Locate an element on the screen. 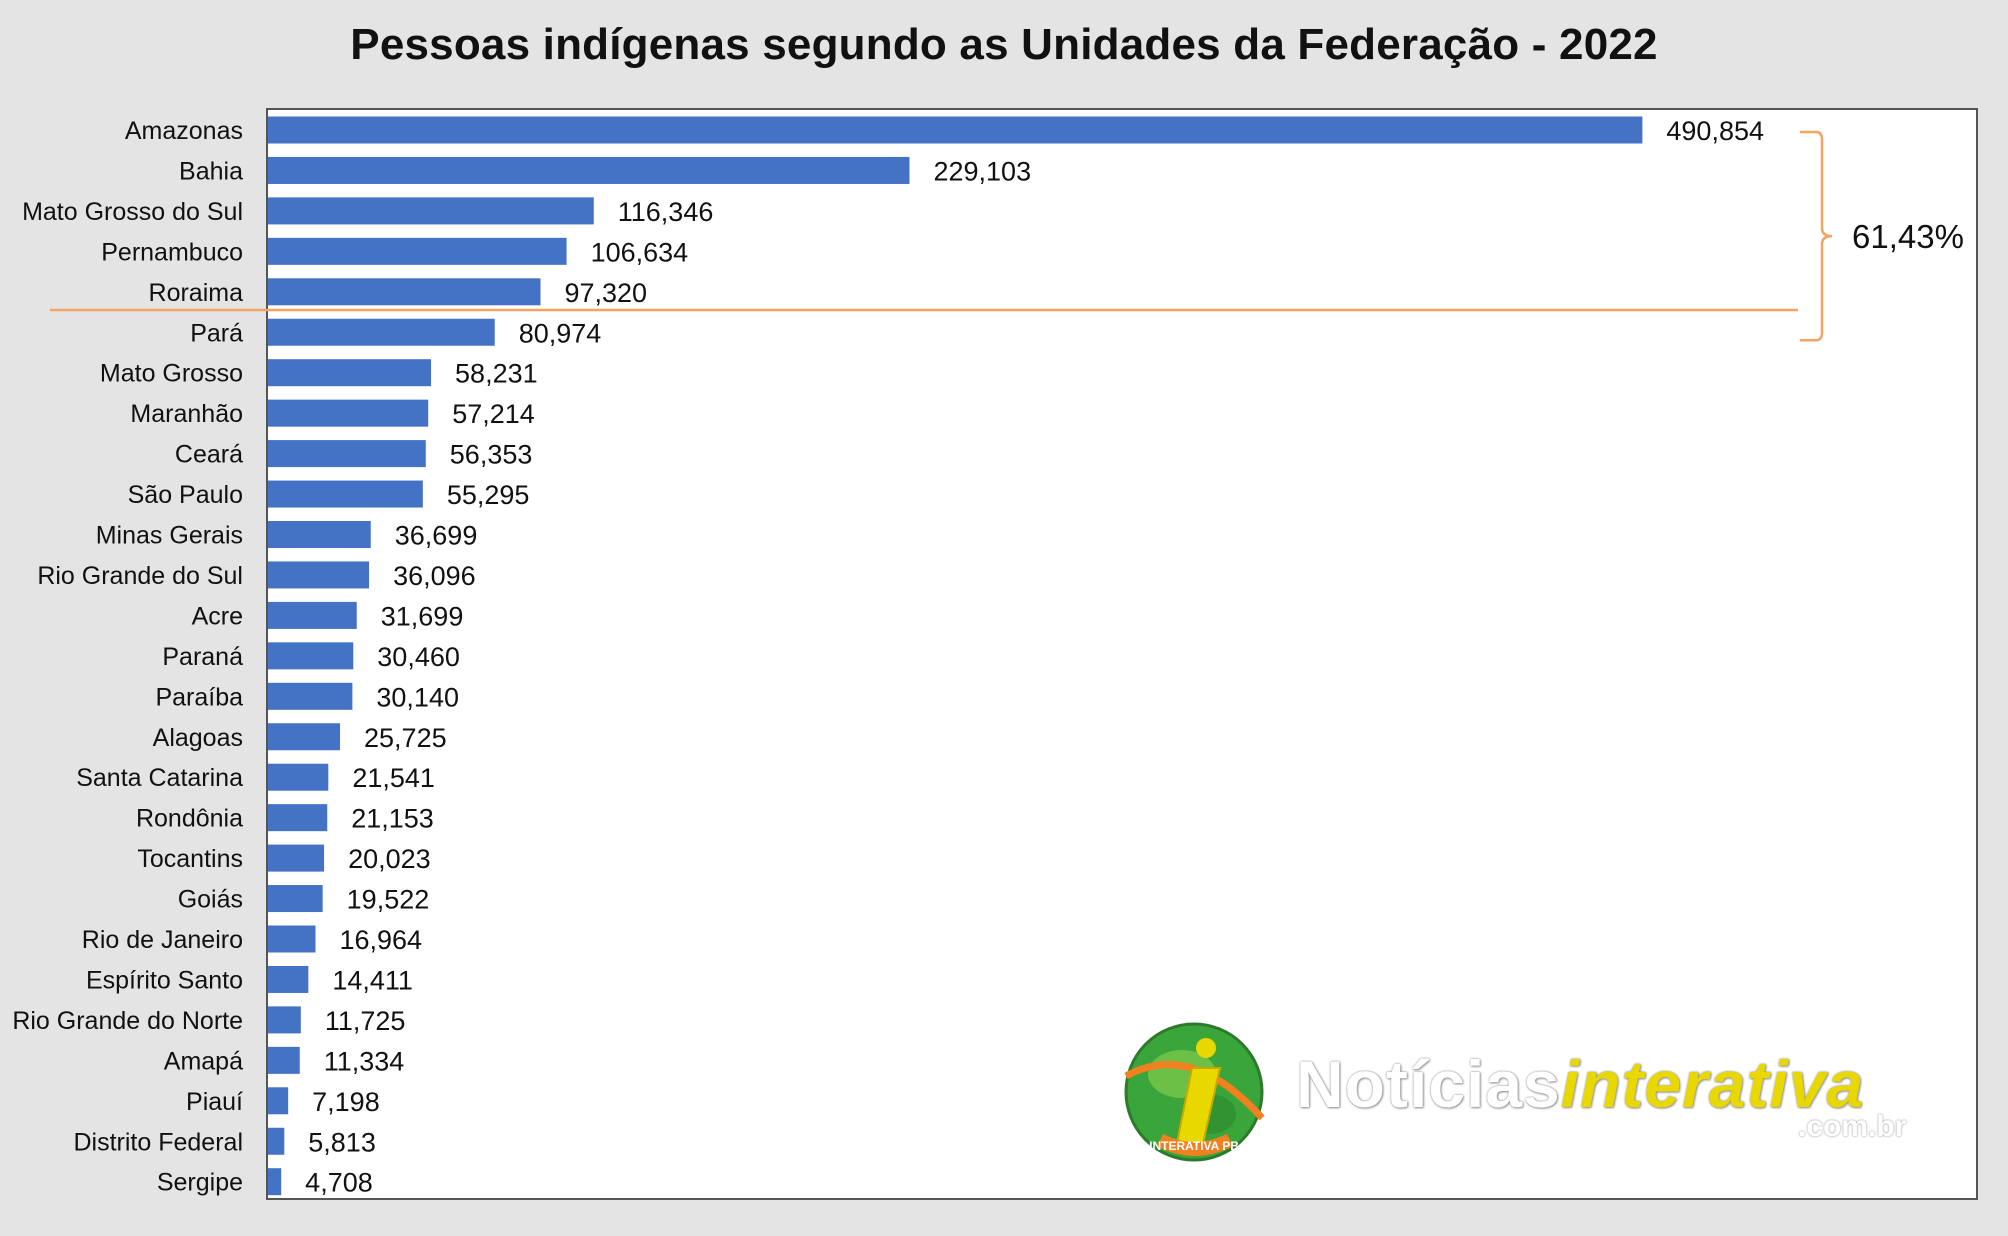 The width and height of the screenshot is (2008, 1236). value-label: 55,295 is located at coordinates (488, 495).